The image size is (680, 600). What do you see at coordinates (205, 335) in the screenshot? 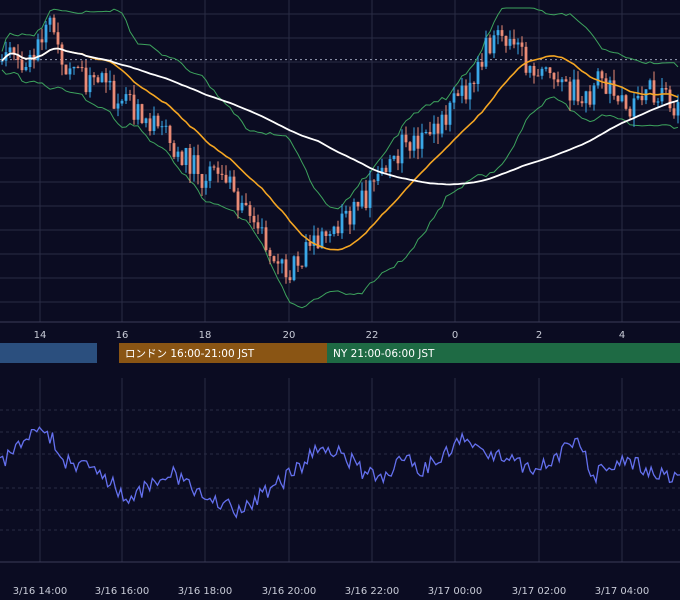
I see `main-x-tick-label: 18` at bounding box center [205, 335].